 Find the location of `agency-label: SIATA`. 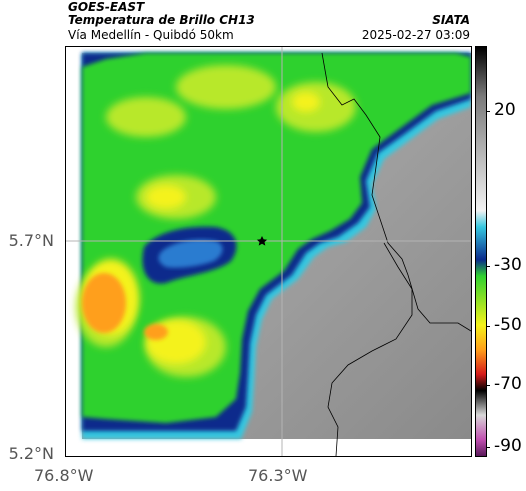

agency-label: SIATA is located at coordinates (451, 20).